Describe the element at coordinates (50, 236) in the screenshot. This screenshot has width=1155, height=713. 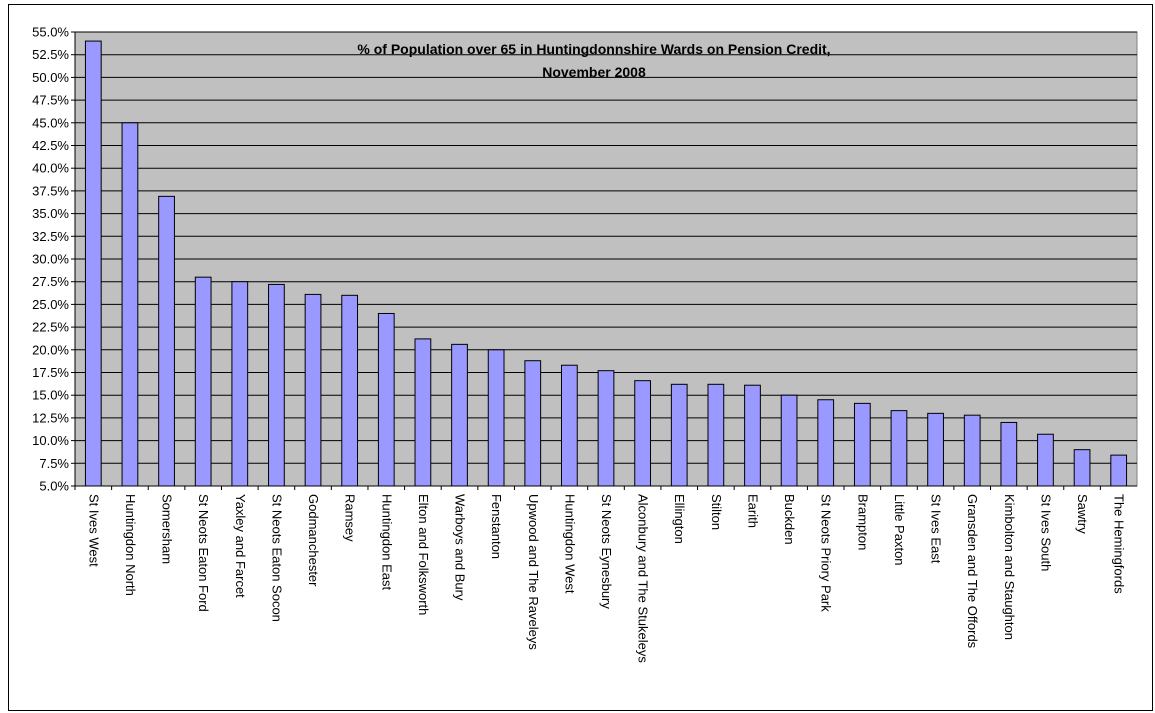
I see `y-tick-label: 32.5%` at that location.